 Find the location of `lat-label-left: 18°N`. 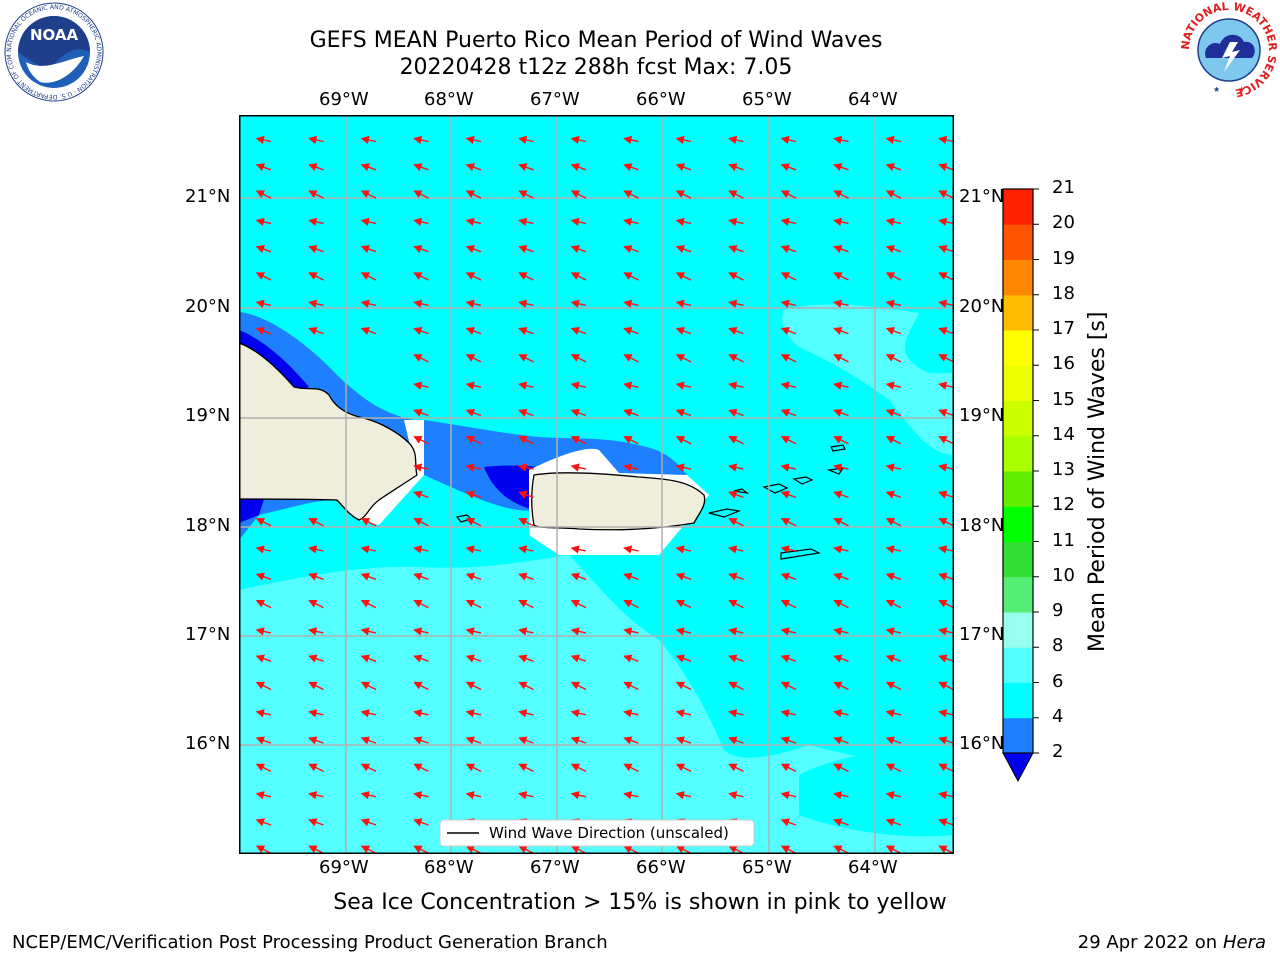

lat-label-left: 18°N is located at coordinates (208, 525).